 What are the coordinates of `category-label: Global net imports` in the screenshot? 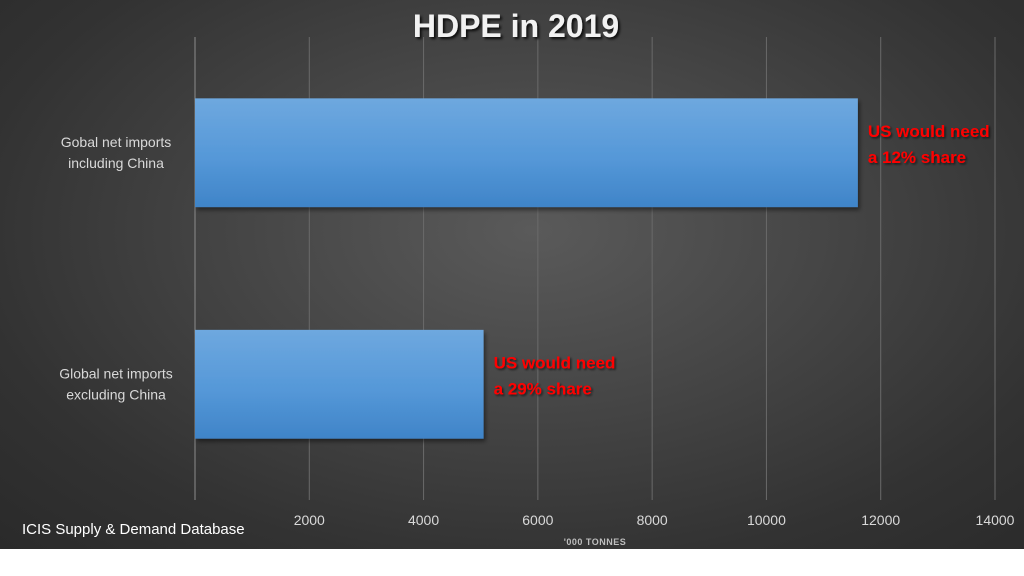 It's located at (116, 373).